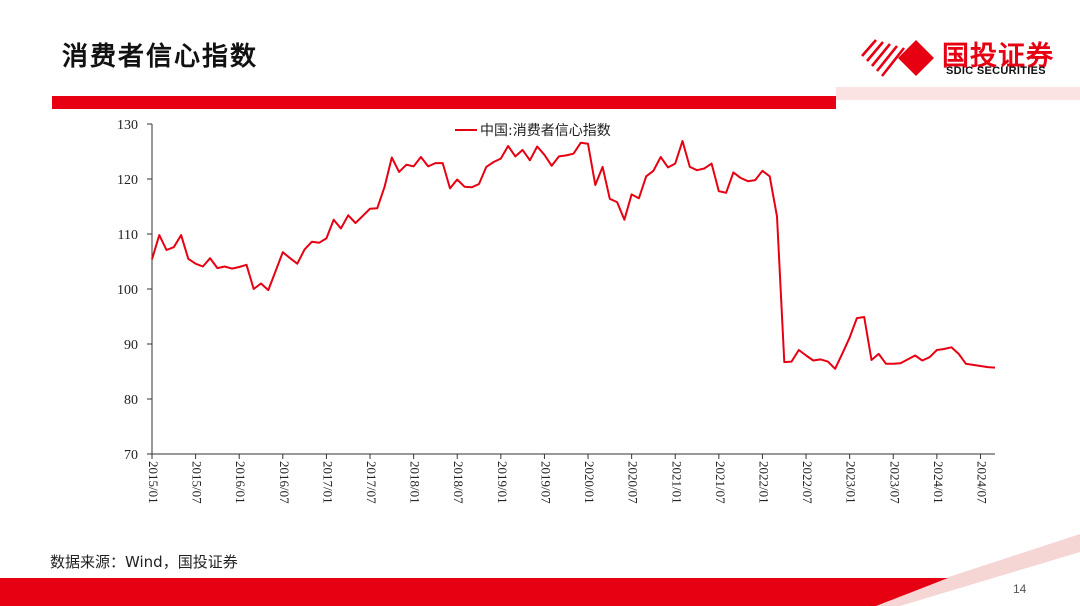 This screenshot has height=606, width=1080. Describe the element at coordinates (284, 482) in the screenshot. I see `x-tick-label: 2016/07` at that location.